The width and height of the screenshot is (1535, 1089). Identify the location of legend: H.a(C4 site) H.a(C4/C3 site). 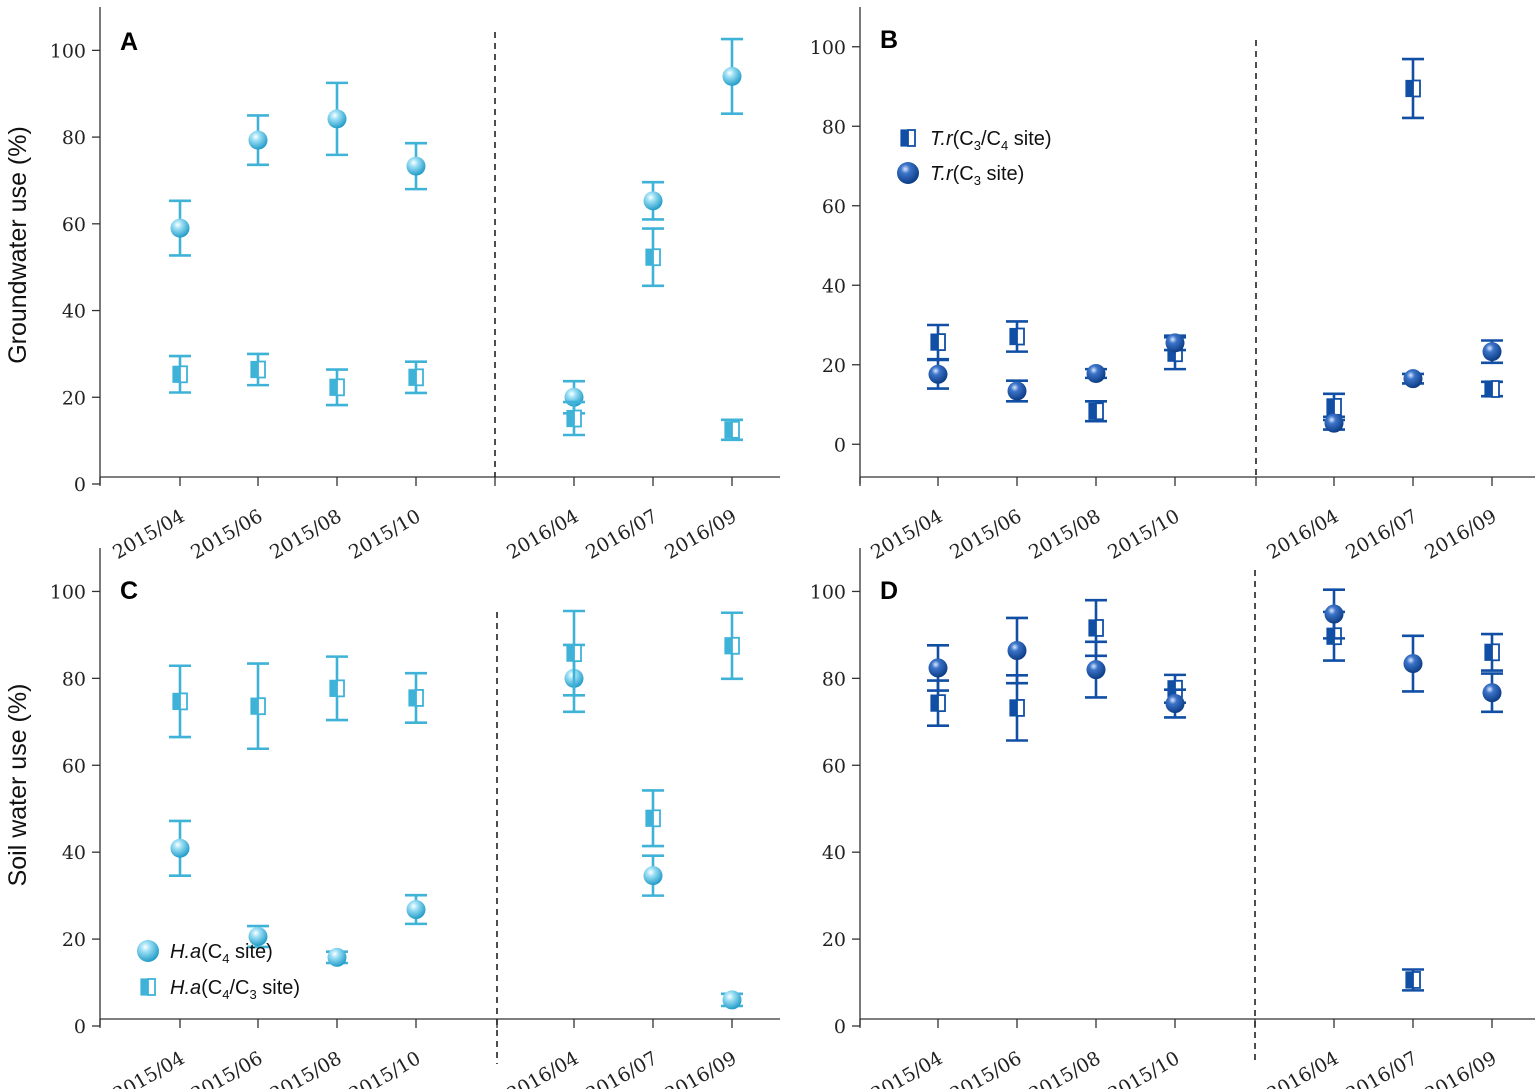
(218, 971).